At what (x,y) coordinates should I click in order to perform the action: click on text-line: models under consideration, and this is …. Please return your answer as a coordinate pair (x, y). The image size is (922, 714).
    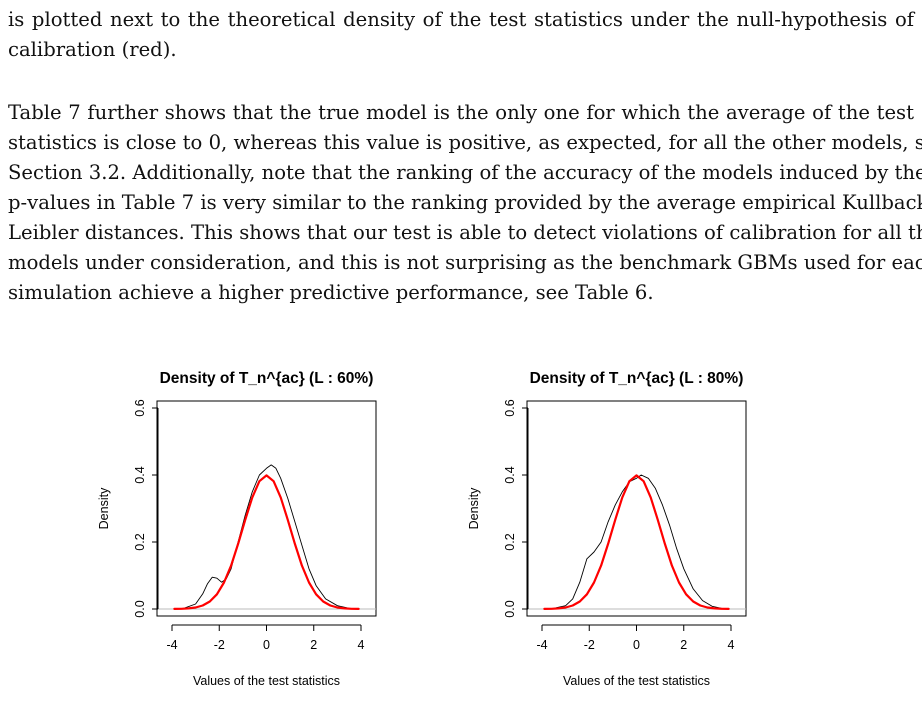
    Looking at the image, I should click on (465, 262).